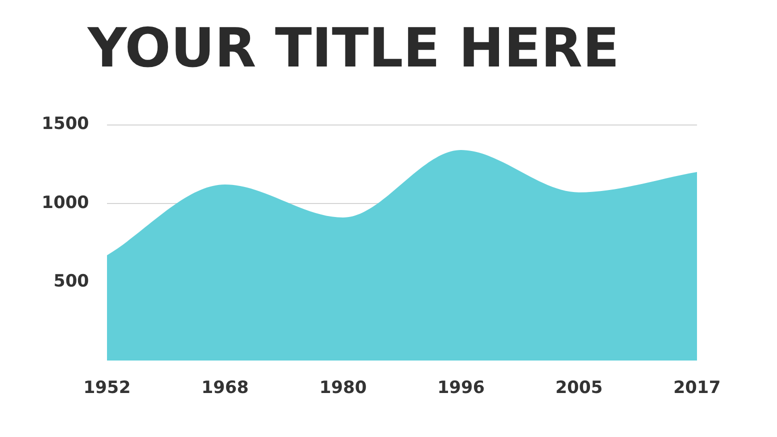  I want to click on chart-title: YOUR TITLE HERE, so click(353, 48).